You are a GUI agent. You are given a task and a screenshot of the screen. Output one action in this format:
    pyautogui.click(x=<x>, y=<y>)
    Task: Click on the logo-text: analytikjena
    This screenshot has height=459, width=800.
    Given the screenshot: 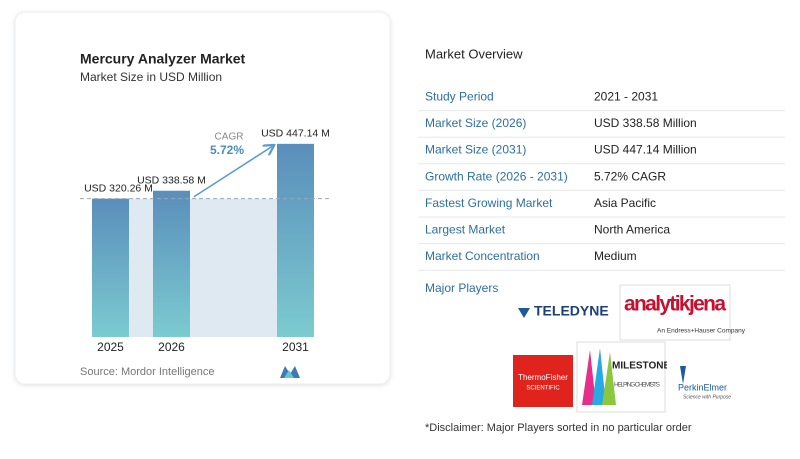 What is the action you would take?
    pyautogui.click(x=675, y=304)
    